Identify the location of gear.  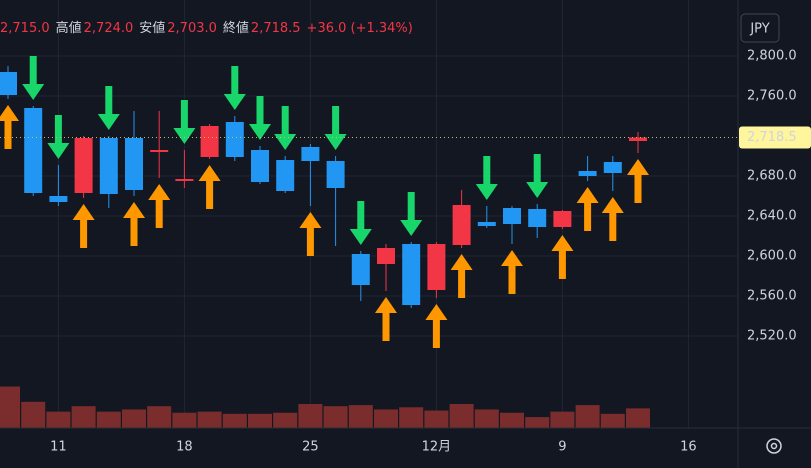
(774, 446).